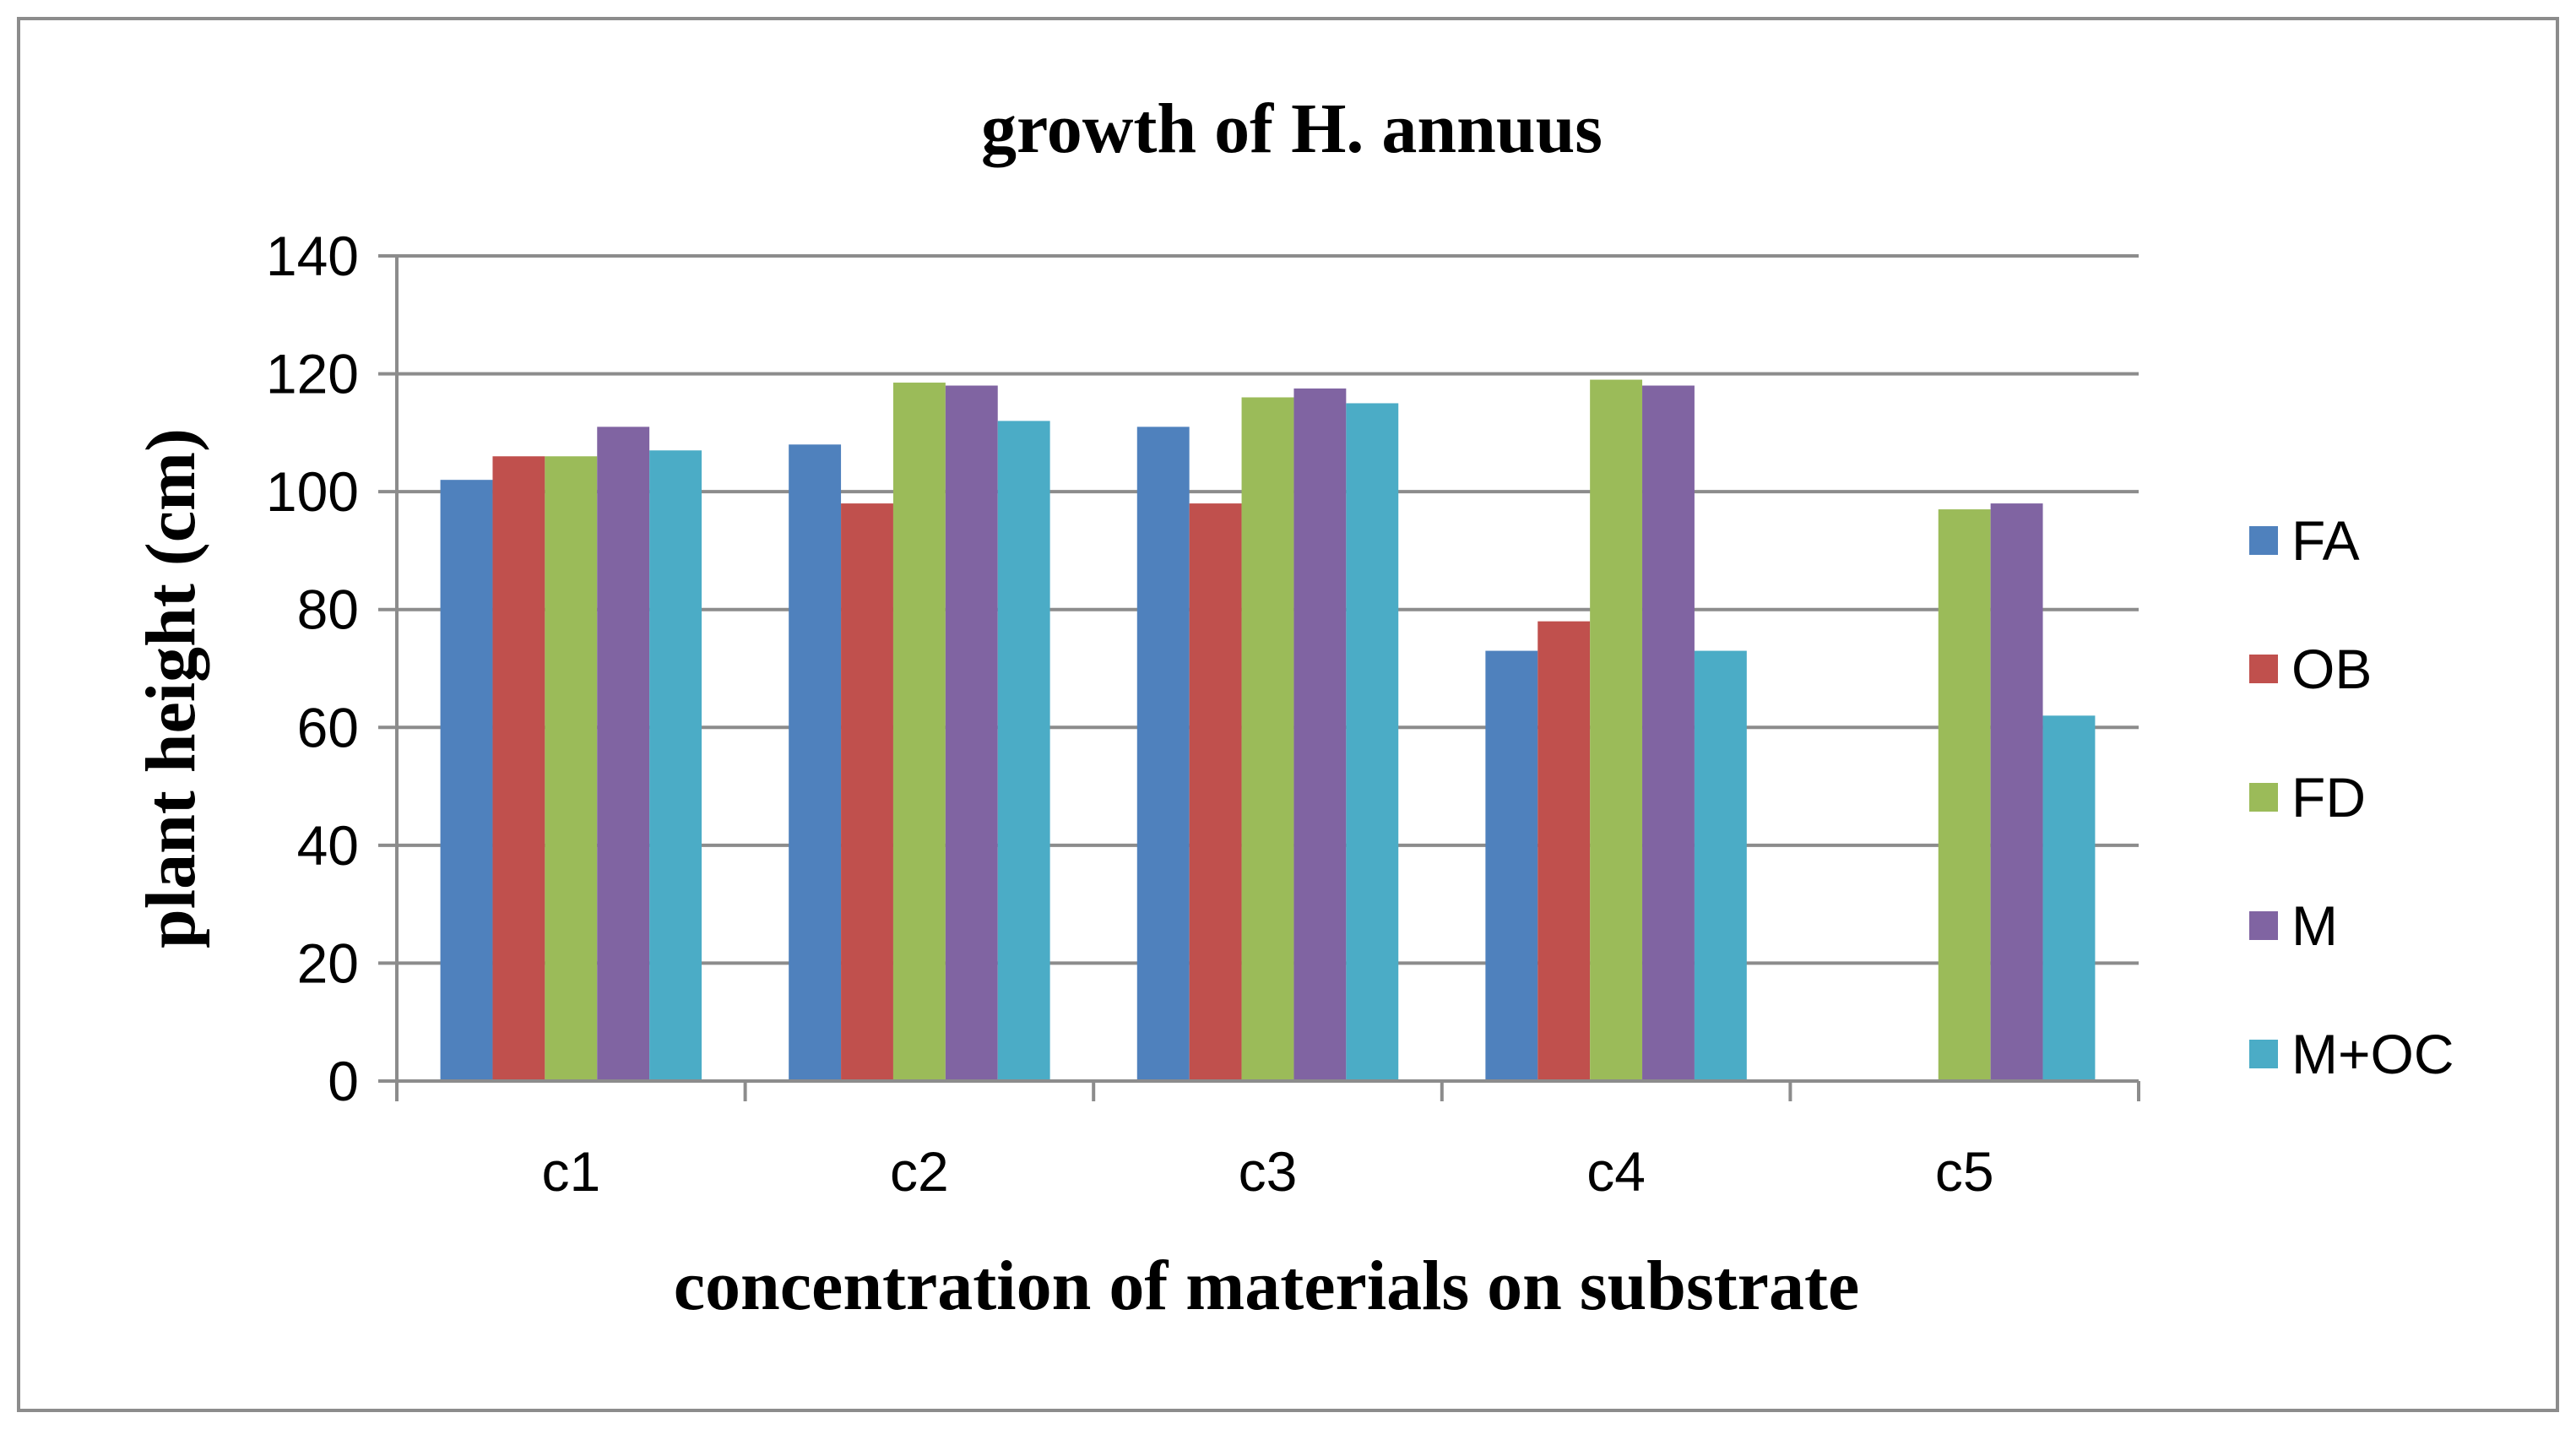  Describe the element at coordinates (1668, 733) in the screenshot. I see `bar-M-c4` at that location.